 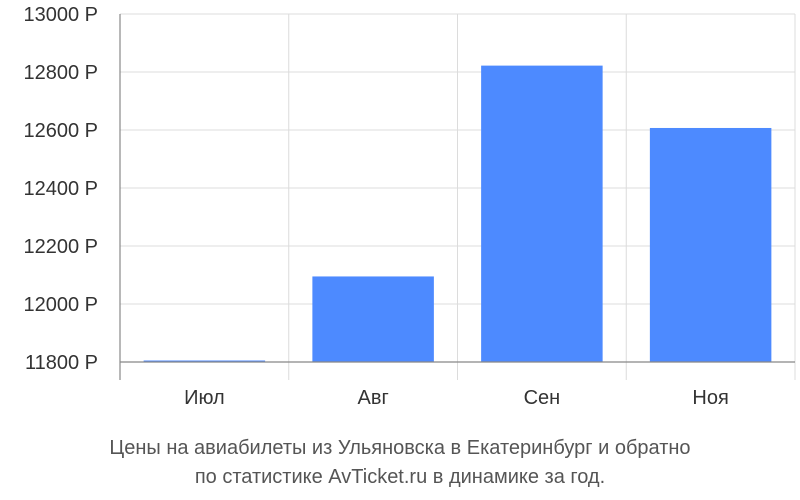 What do you see at coordinates (710, 244) in the screenshot?
I see `bar-Ноя` at bounding box center [710, 244].